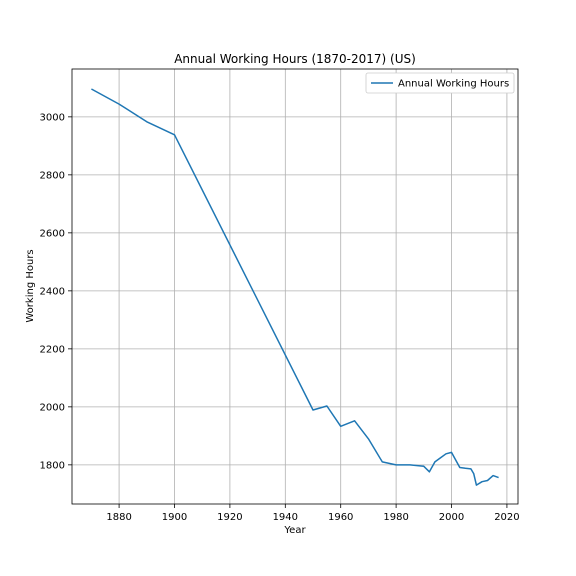 Image resolution: width=576 pixels, height=576 pixels. Describe the element at coordinates (229, 517) in the screenshot. I see `x-tick-label: 1920` at that location.